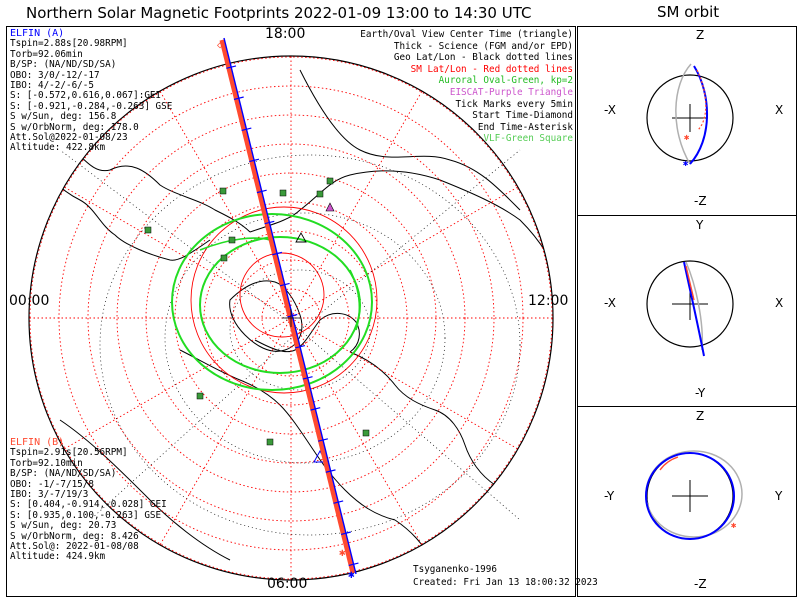 The image size is (800, 600). I want to click on probe-a-name: ELFIN (A), so click(37, 33).